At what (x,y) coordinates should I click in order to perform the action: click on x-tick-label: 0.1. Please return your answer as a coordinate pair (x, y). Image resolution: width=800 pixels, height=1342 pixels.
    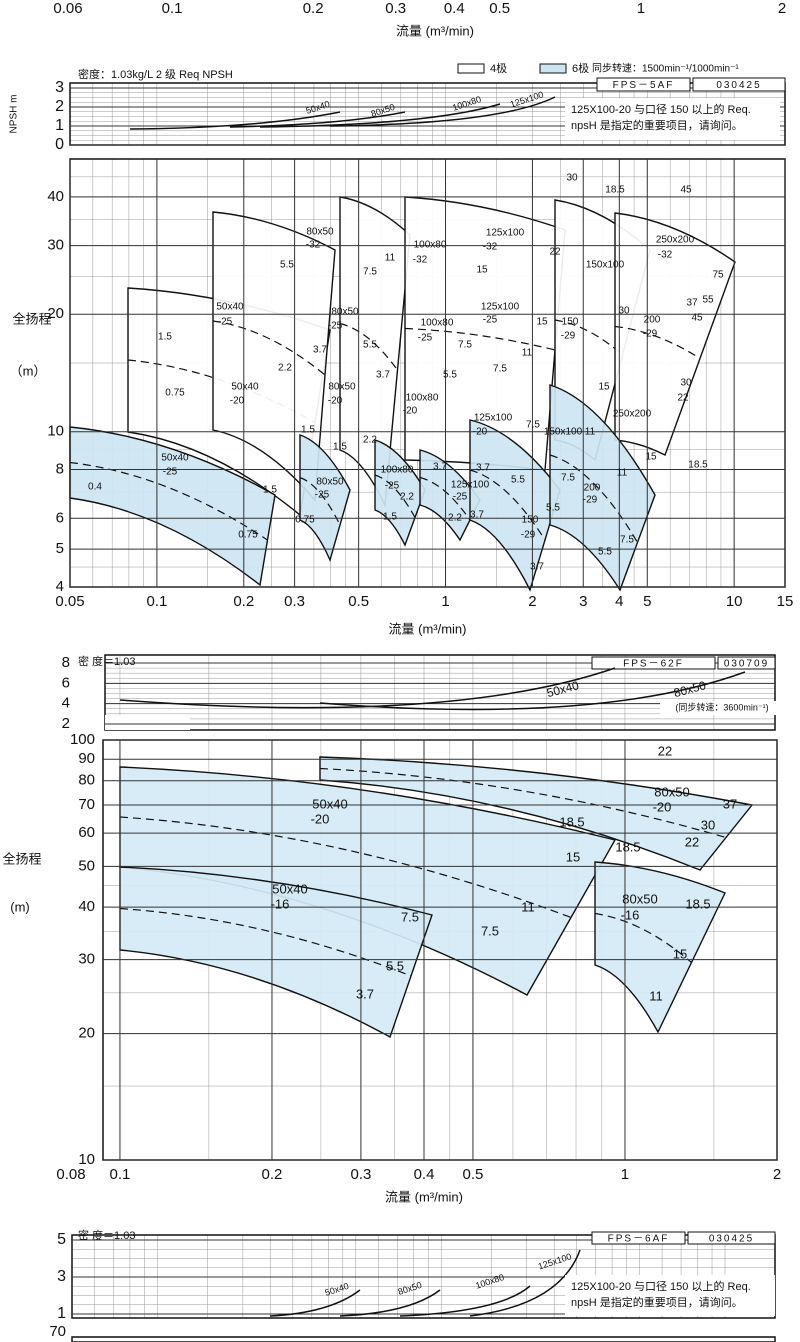
    Looking at the image, I should click on (172, 8).